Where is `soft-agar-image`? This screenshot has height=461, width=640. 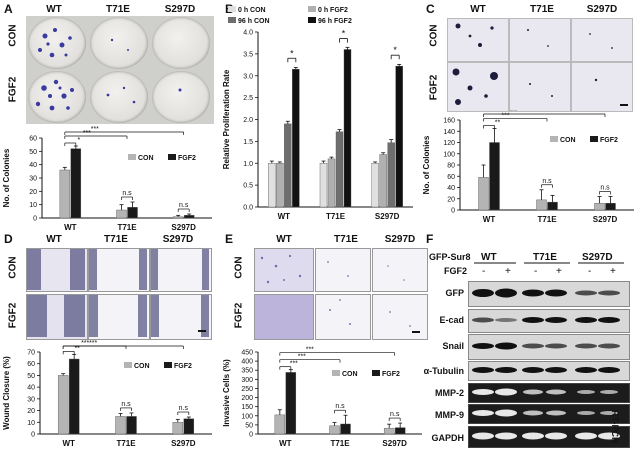 soft-agar-image is located at coordinates (602, 87).